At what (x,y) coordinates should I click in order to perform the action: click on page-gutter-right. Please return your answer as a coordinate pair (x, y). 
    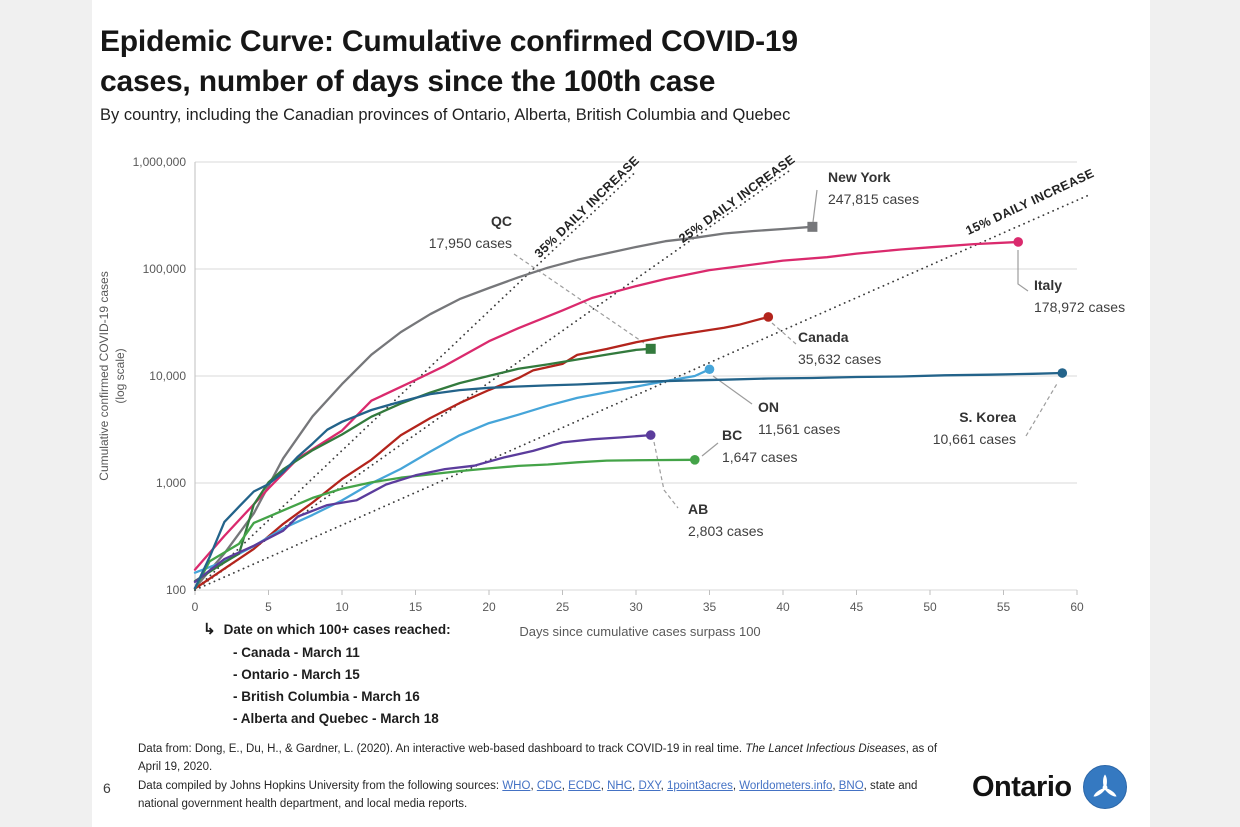
    Looking at the image, I should click on (1195, 413).